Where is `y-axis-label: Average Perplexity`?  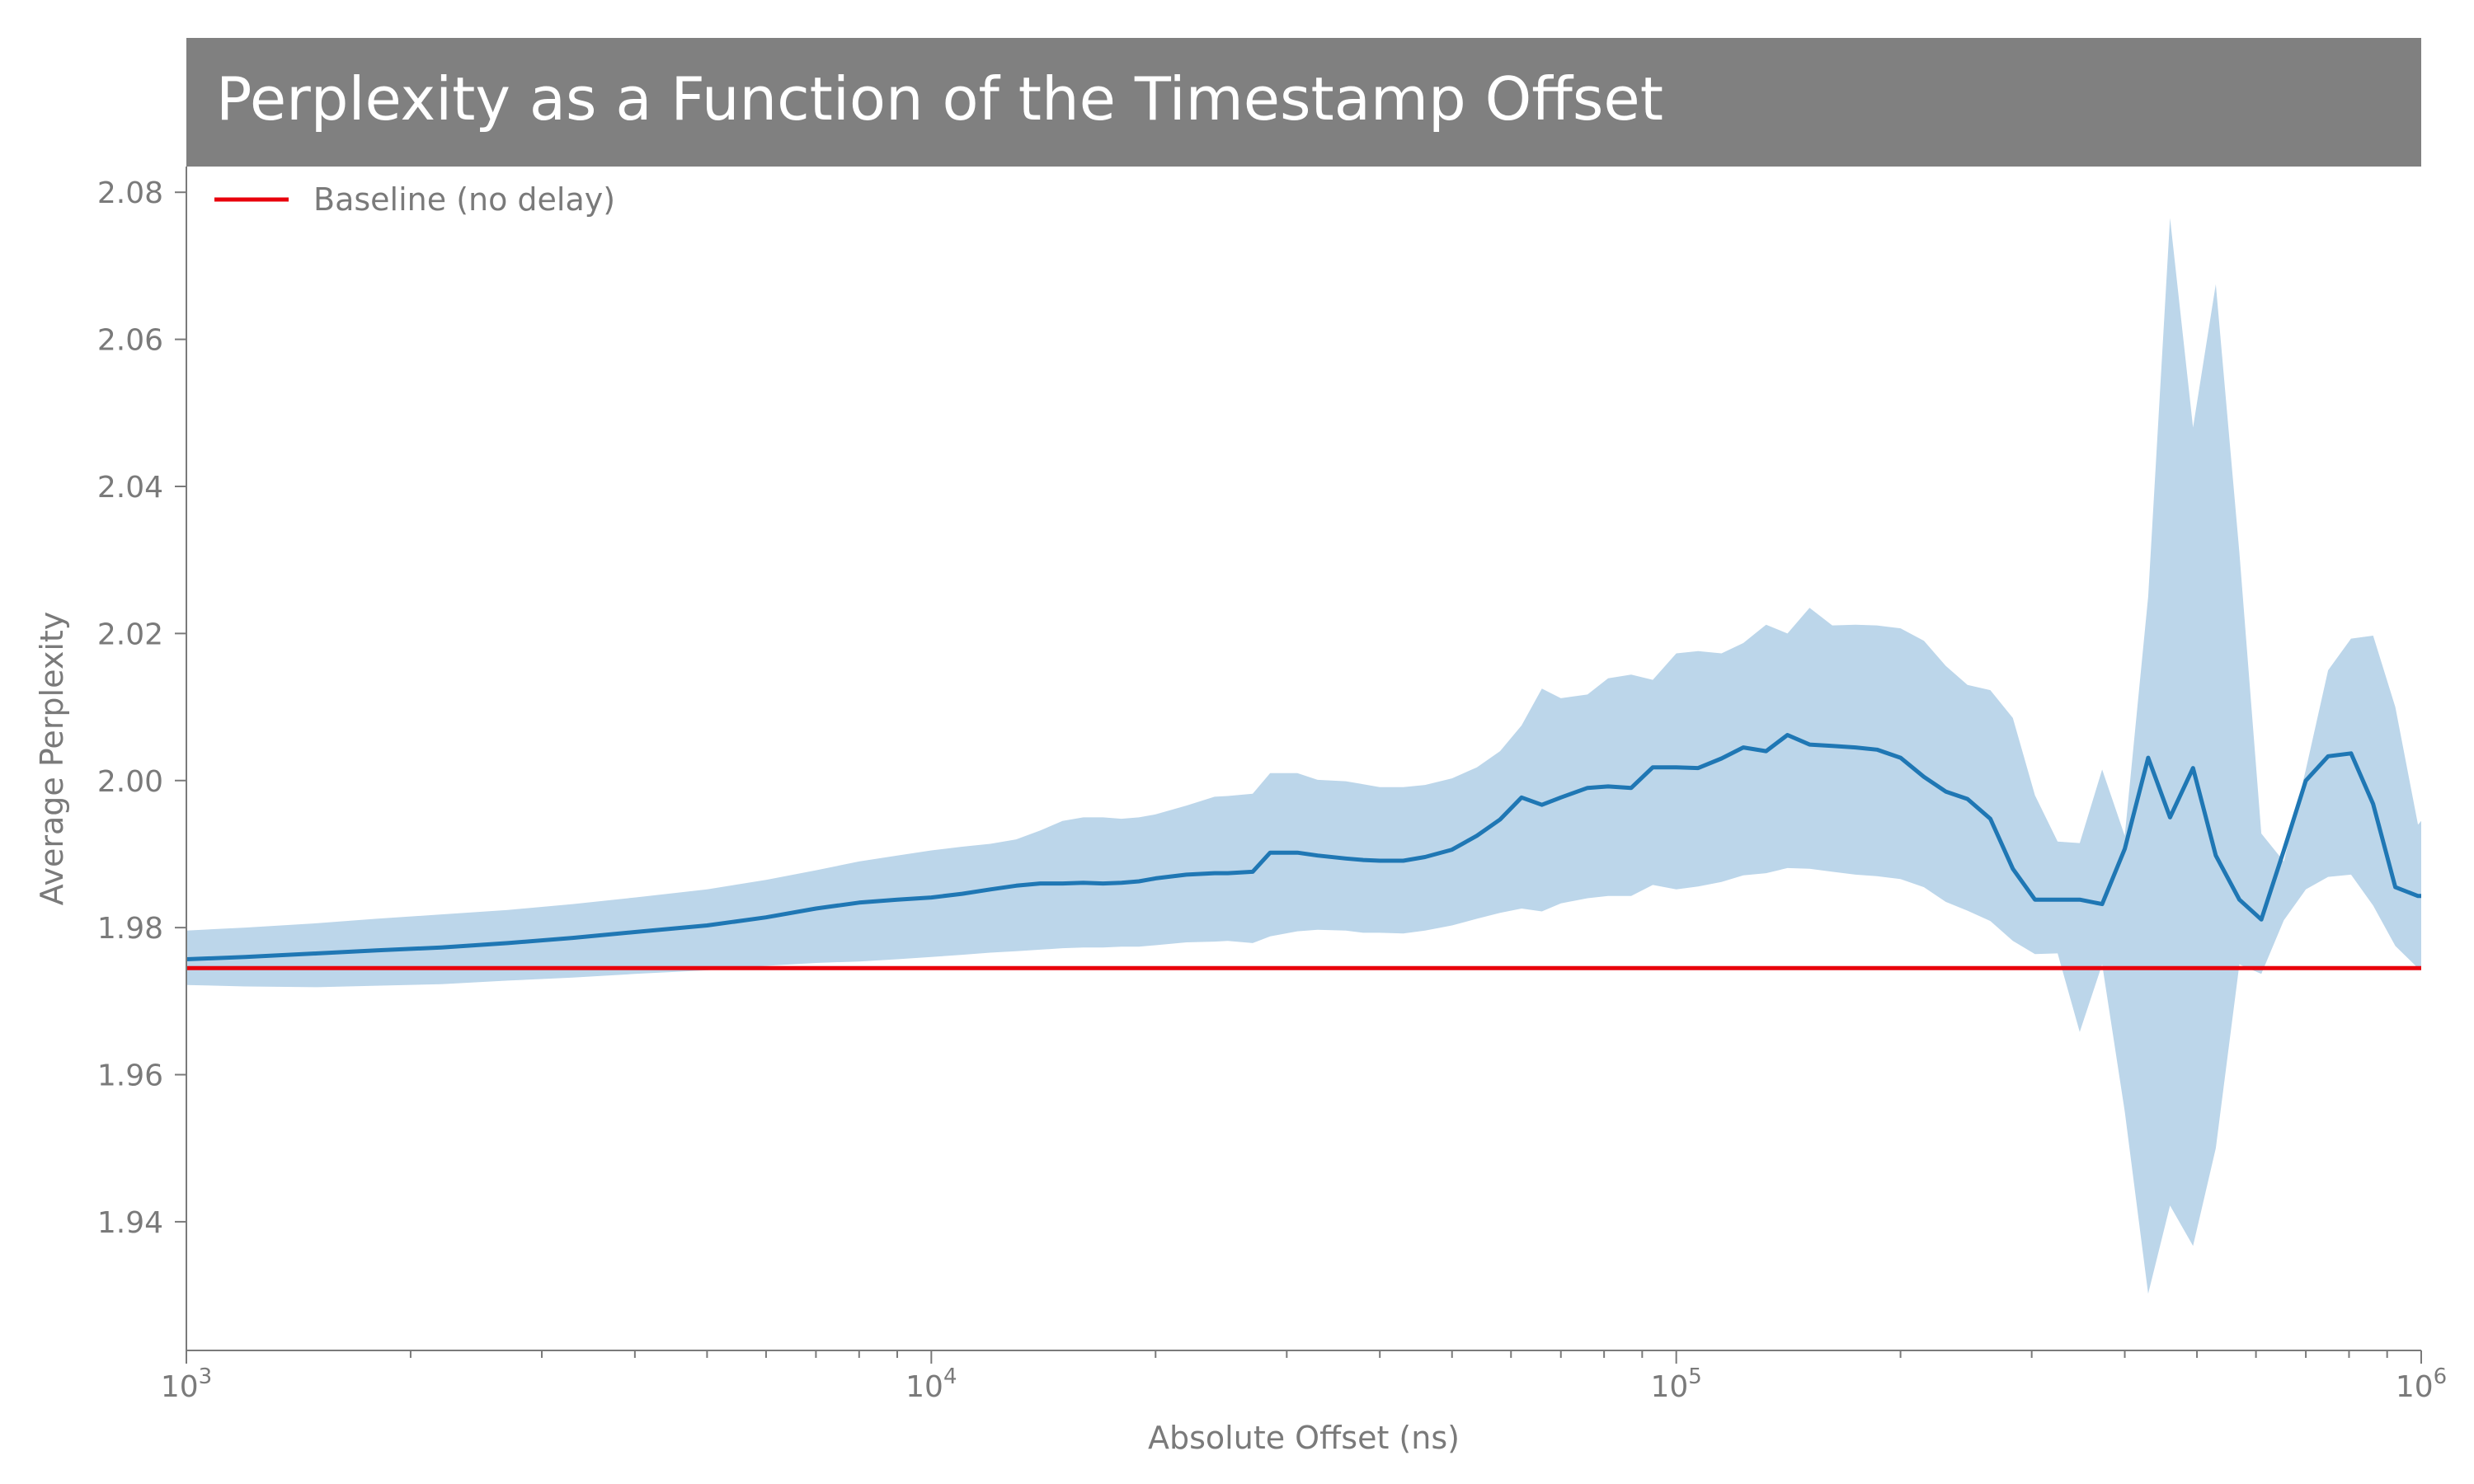 y-axis-label: Average Perplexity is located at coordinates (52, 759).